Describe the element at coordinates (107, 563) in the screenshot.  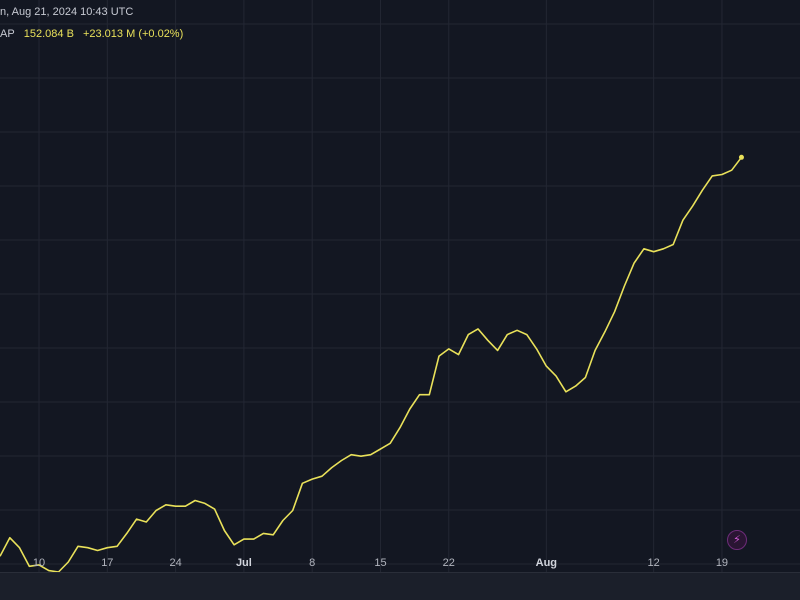
I see `x-tick-label: 17` at that location.